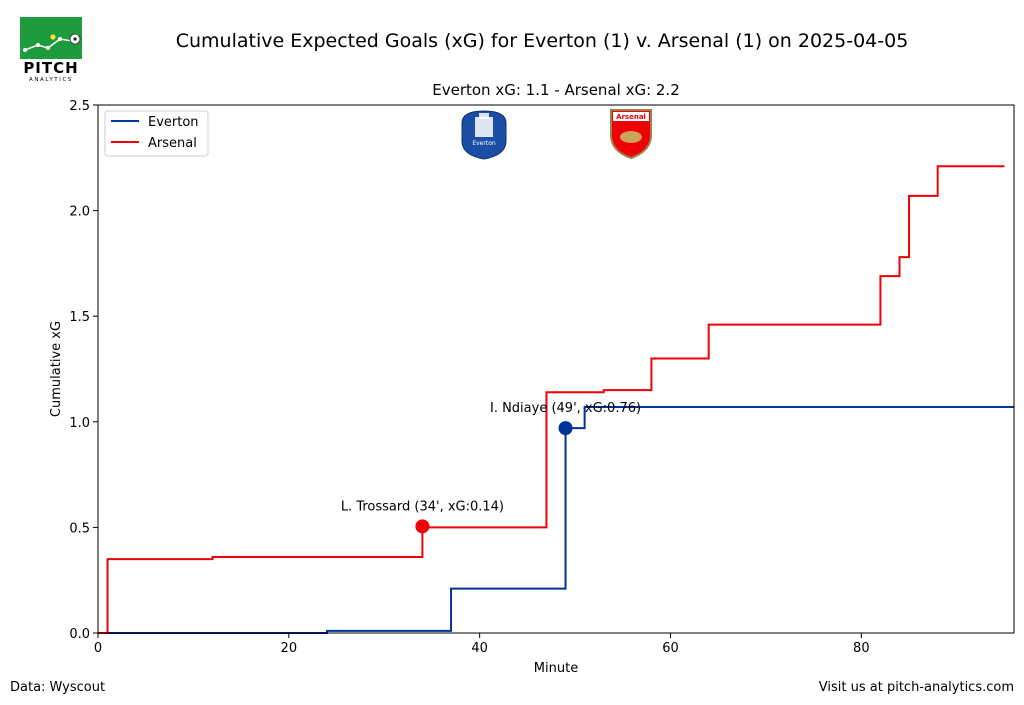 The width and height of the screenshot is (1024, 705). What do you see at coordinates (79, 317) in the screenshot?
I see `y-tick-label: 1.5` at bounding box center [79, 317].